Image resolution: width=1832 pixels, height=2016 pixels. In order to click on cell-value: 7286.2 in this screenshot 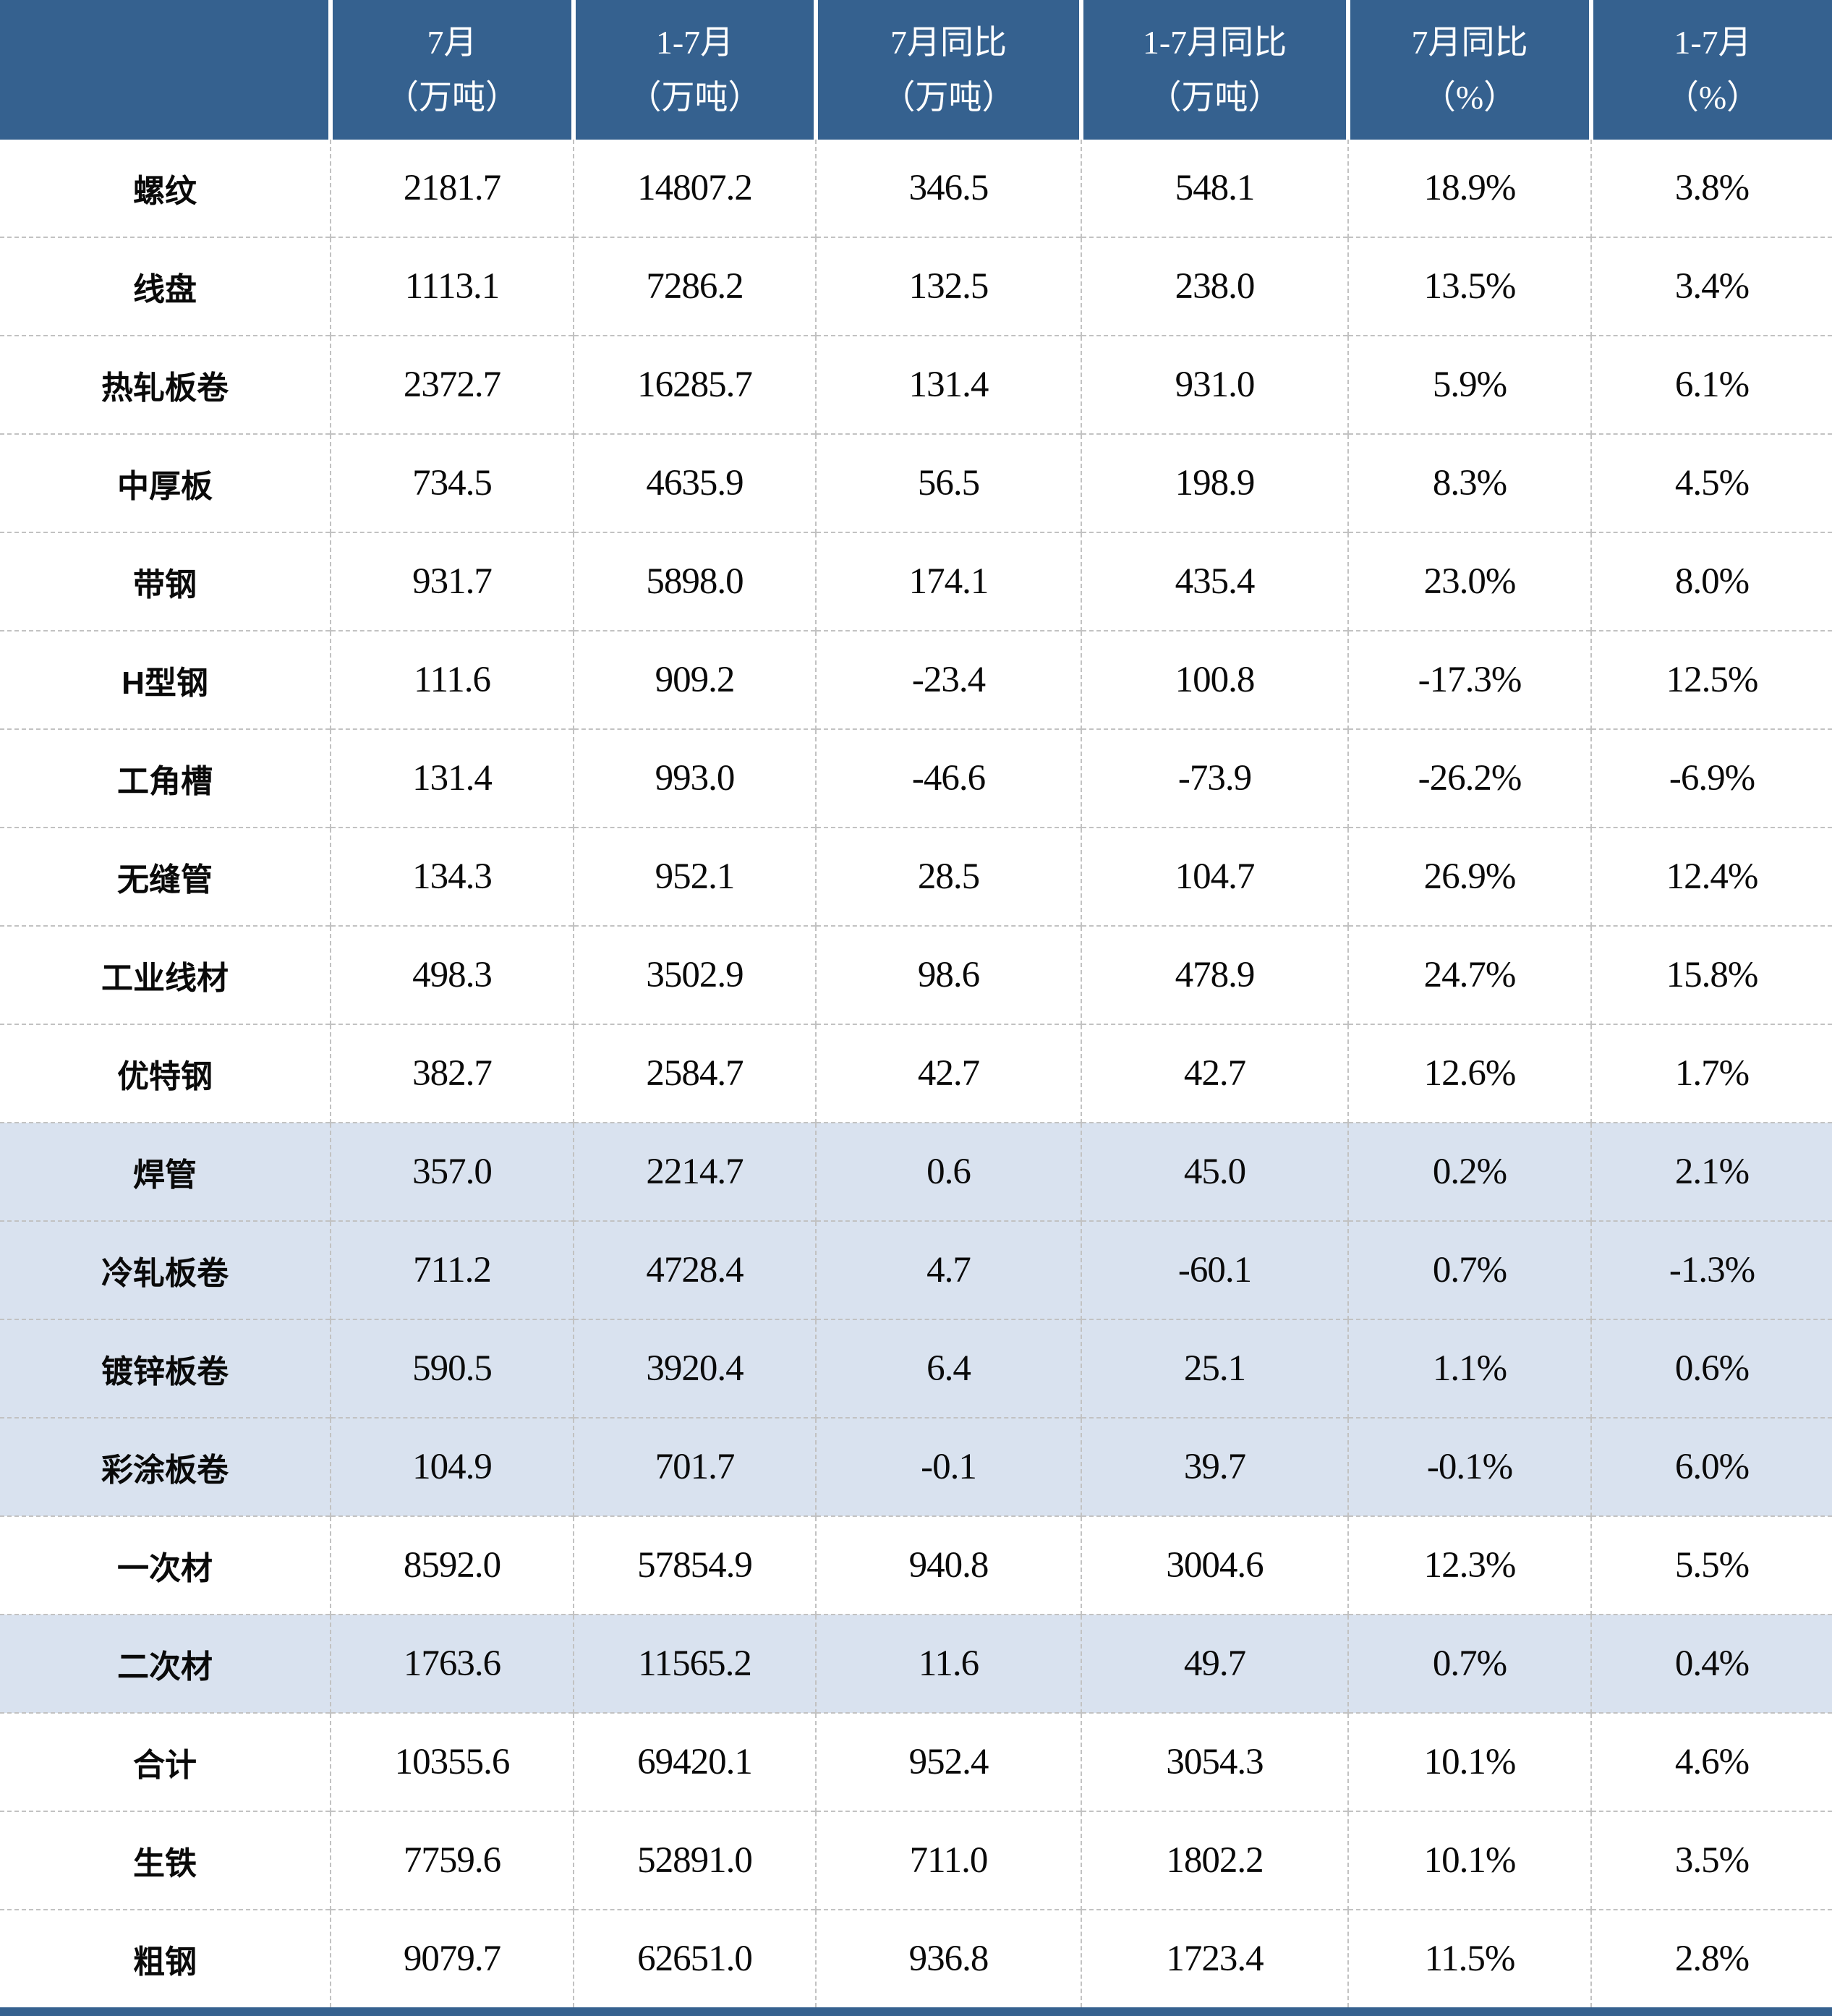, I will do `click(694, 286)`.